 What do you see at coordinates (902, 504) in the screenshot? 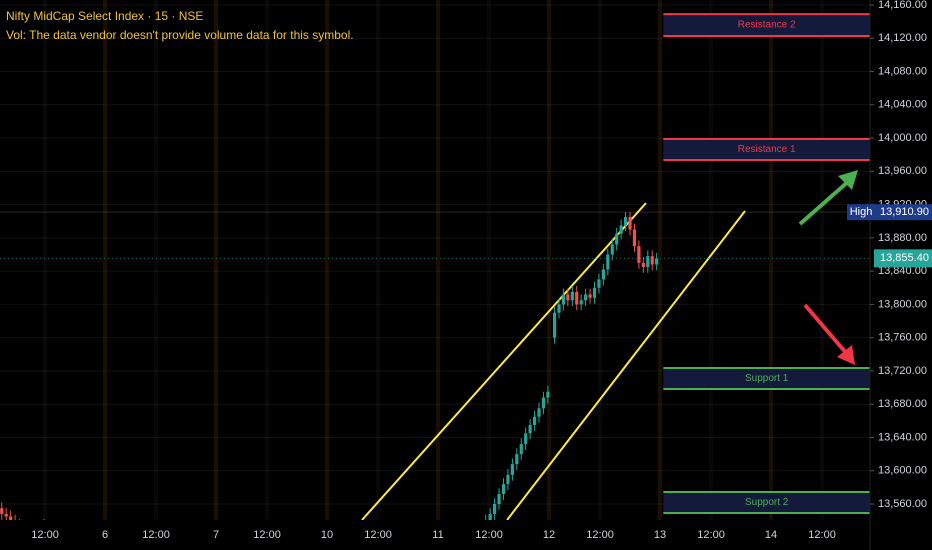
I see `y-tick-label: 13,560.00` at bounding box center [902, 504].